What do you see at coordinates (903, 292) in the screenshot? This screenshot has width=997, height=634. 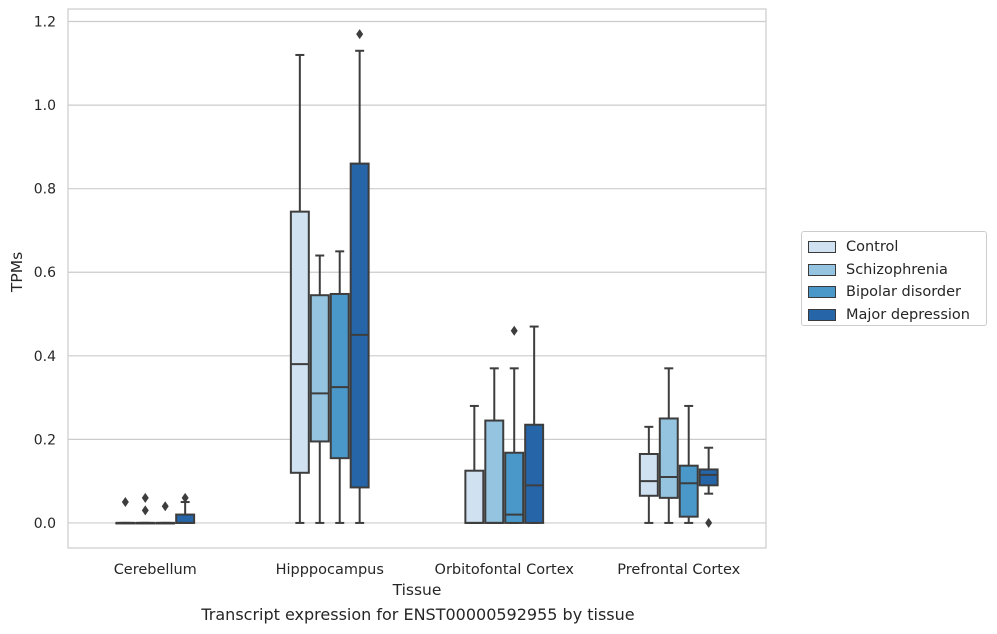 I see `legend-label: Bipolar disorder` at bounding box center [903, 292].